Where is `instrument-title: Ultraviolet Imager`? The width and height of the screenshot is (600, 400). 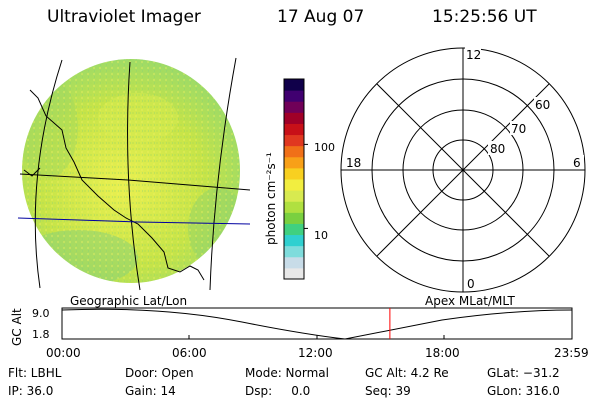
instrument-title: Ultraviolet Imager is located at coordinates (124, 17).